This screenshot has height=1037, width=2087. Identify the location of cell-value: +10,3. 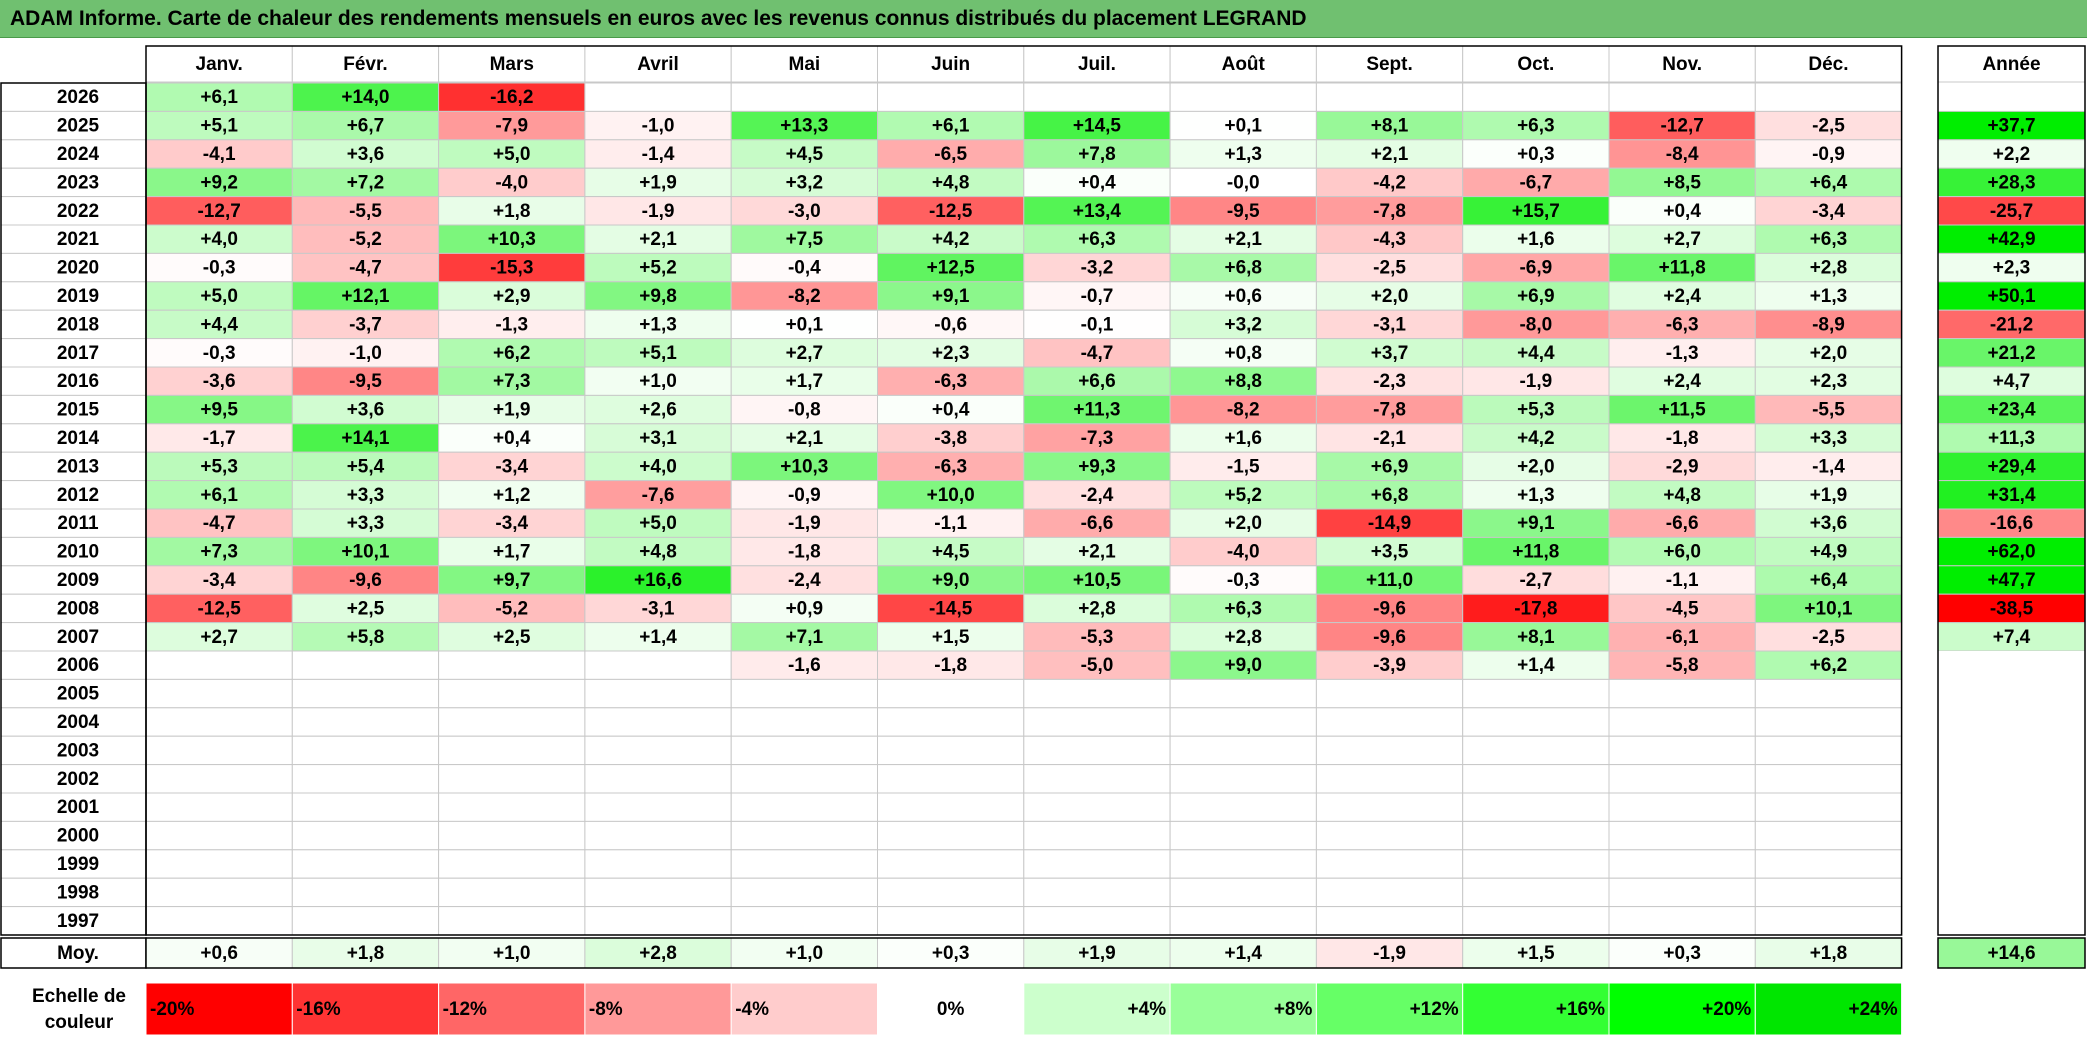
(804, 466).